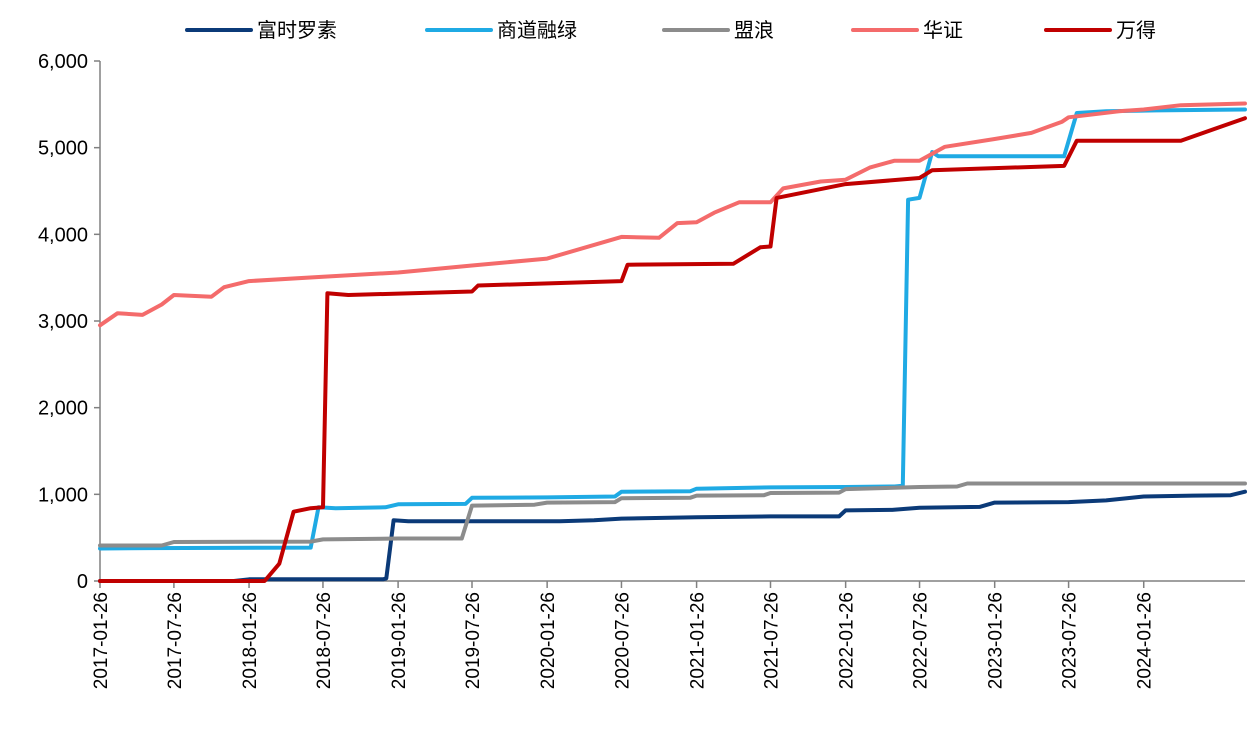 Image resolution: width=1257 pixels, height=732 pixels. Describe the element at coordinates (324, 640) in the screenshot. I see `x-tick-label: 2018-07-26` at that location.